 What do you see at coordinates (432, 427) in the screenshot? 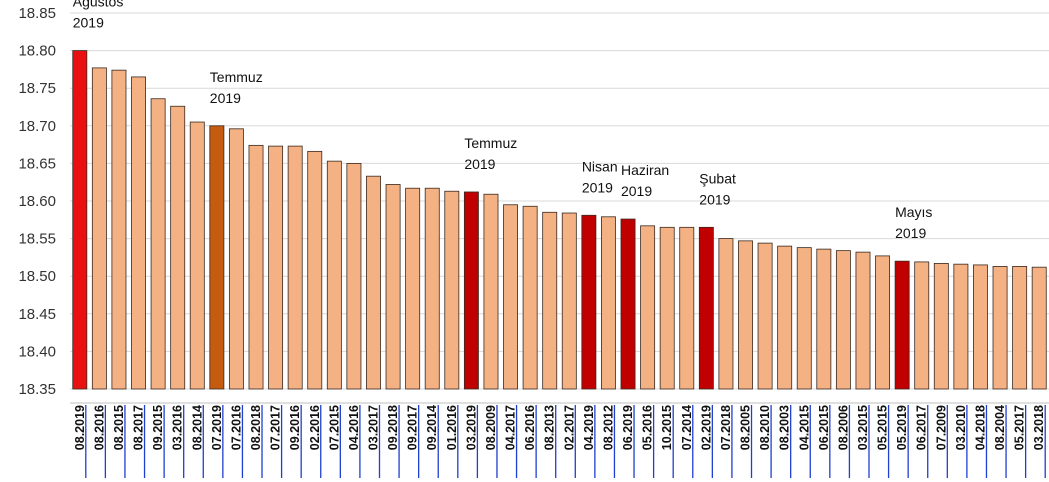
I see `x-tick-label: 09.2014` at bounding box center [432, 427].